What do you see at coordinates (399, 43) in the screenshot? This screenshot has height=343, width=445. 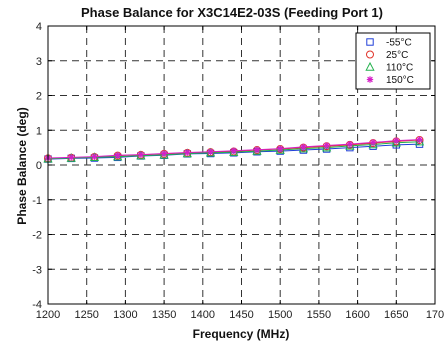 I see `legend-label: -55°C` at bounding box center [399, 43].